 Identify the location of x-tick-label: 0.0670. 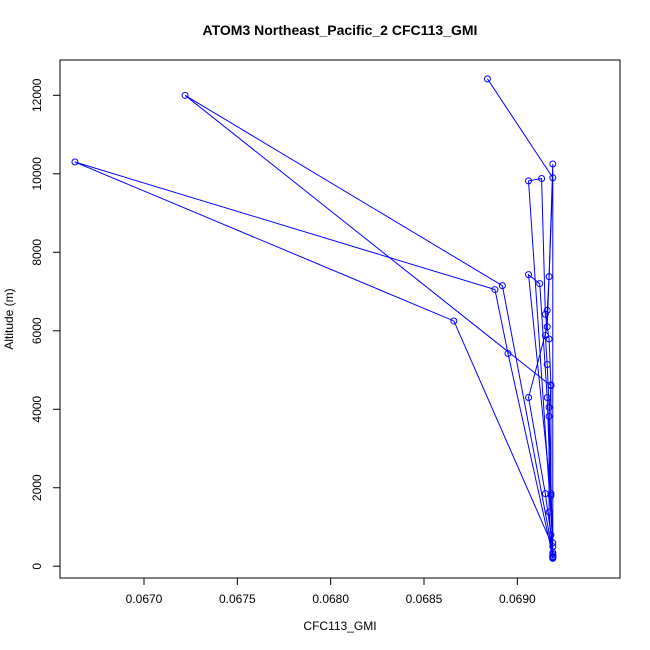
(144, 599).